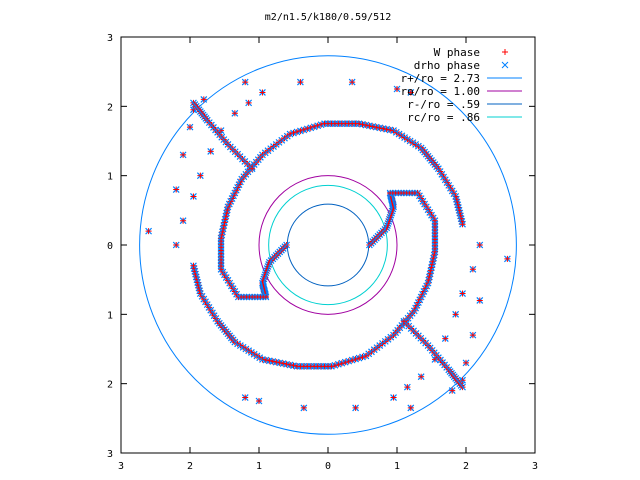 The image size is (640, 480). I want to click on legend-label: ro/ro = 1.00, so click(440, 91).